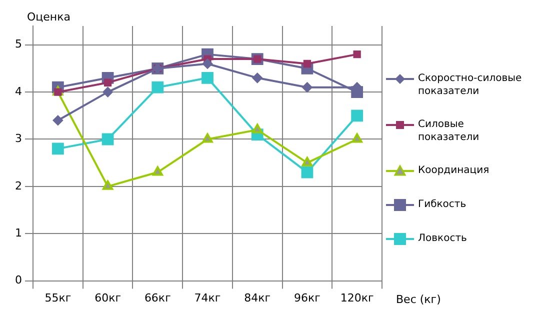 The width and height of the screenshot is (540, 320). I want to click on legend-label: Гибкость, so click(442, 204).